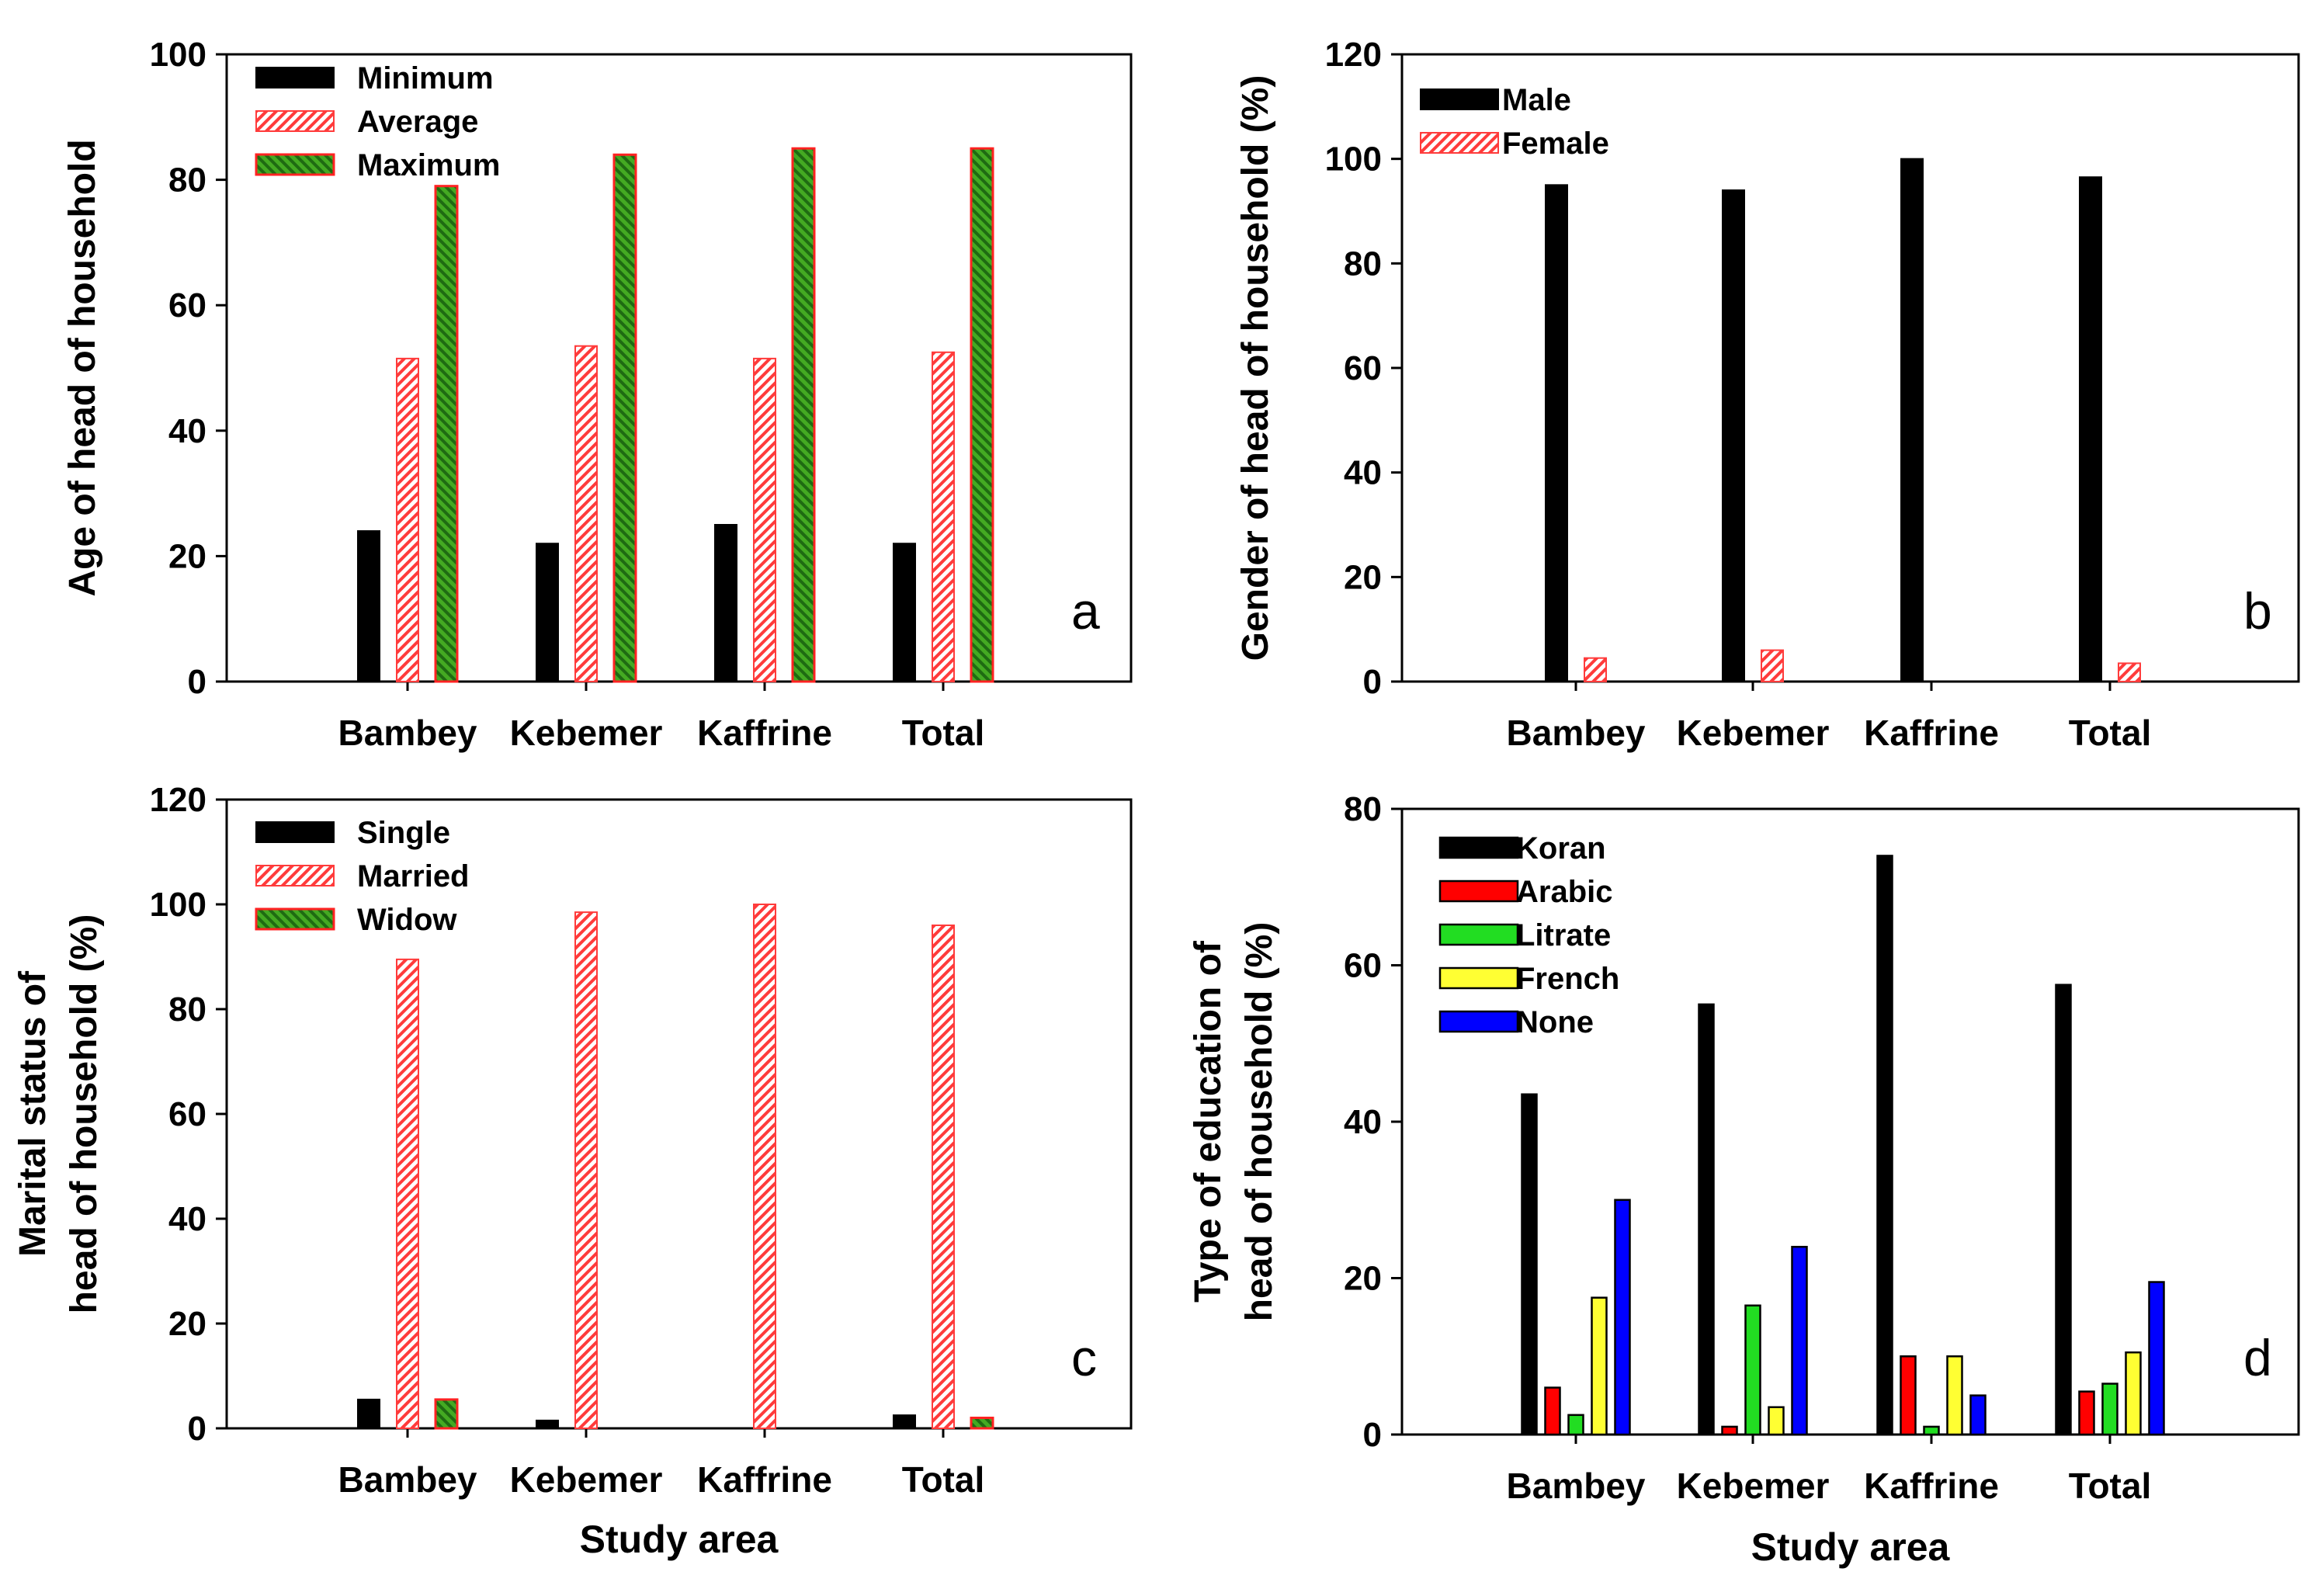  What do you see at coordinates (943, 516) in the screenshot?
I see `bar-average-total` at bounding box center [943, 516].